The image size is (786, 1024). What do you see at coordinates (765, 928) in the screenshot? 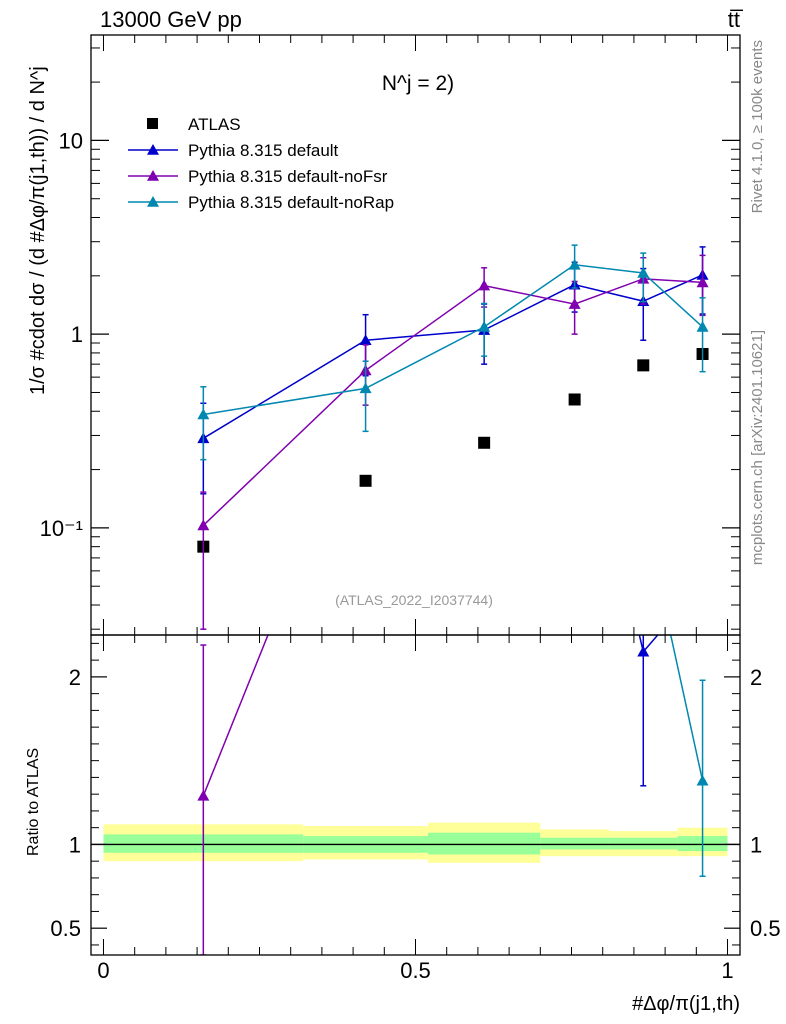
I see `ratio-y-tick-label-right: 0.5` at bounding box center [765, 928].